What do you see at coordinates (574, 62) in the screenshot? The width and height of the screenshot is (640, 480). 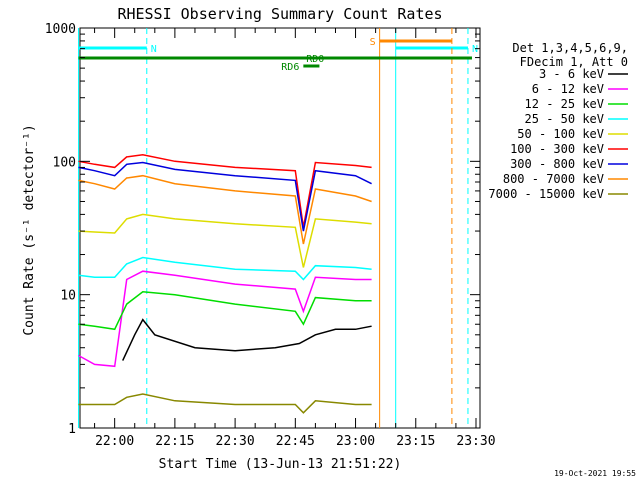 I see `legend-header: FDecim 1, Att 0` at bounding box center [574, 62].